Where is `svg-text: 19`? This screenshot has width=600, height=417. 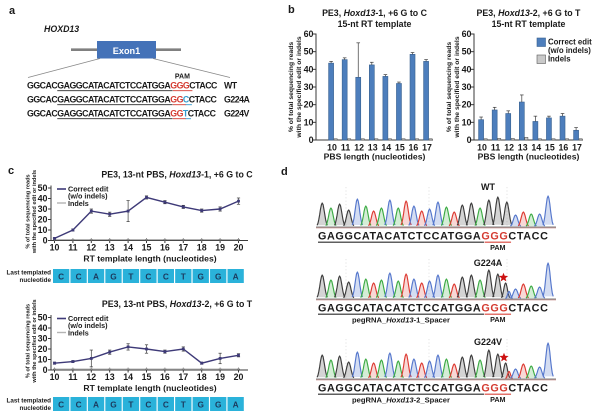 svg-text: 19 is located at coordinates (220, 248).